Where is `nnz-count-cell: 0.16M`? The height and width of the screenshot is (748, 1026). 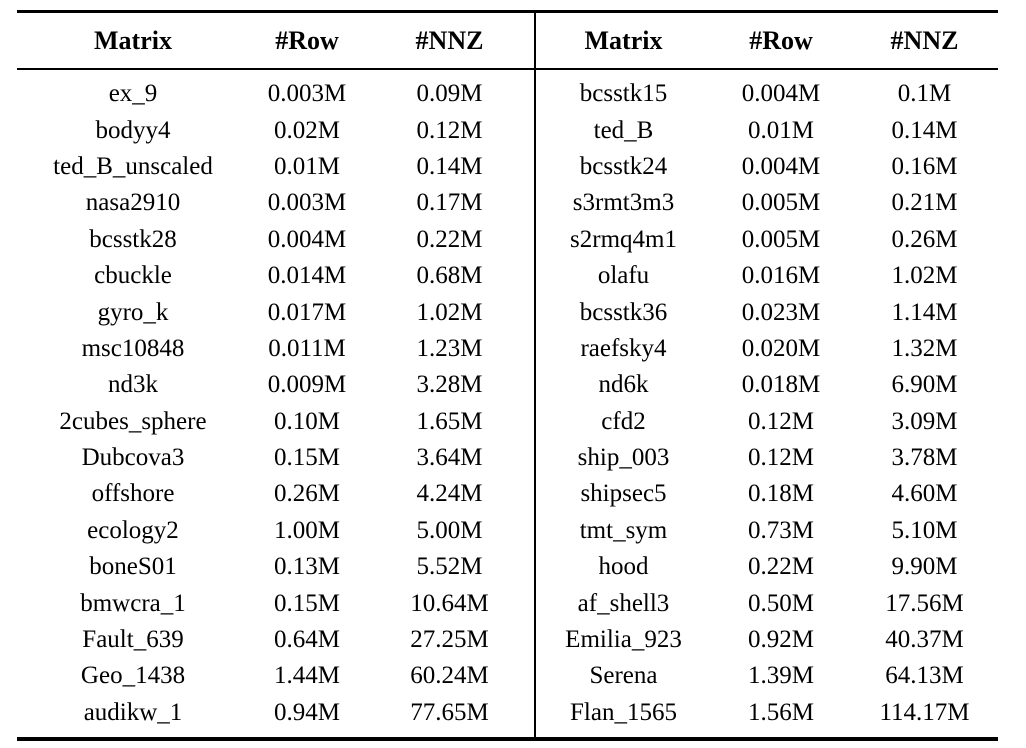
nnz-count-cell: 0.16M is located at coordinates (924, 166).